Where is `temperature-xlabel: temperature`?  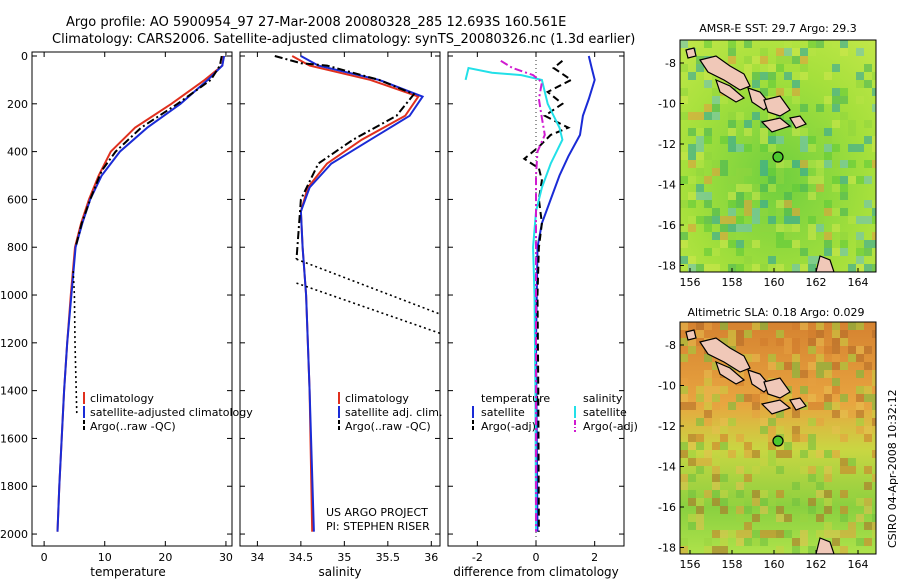
temperature-xlabel: temperature is located at coordinates (127, 572).